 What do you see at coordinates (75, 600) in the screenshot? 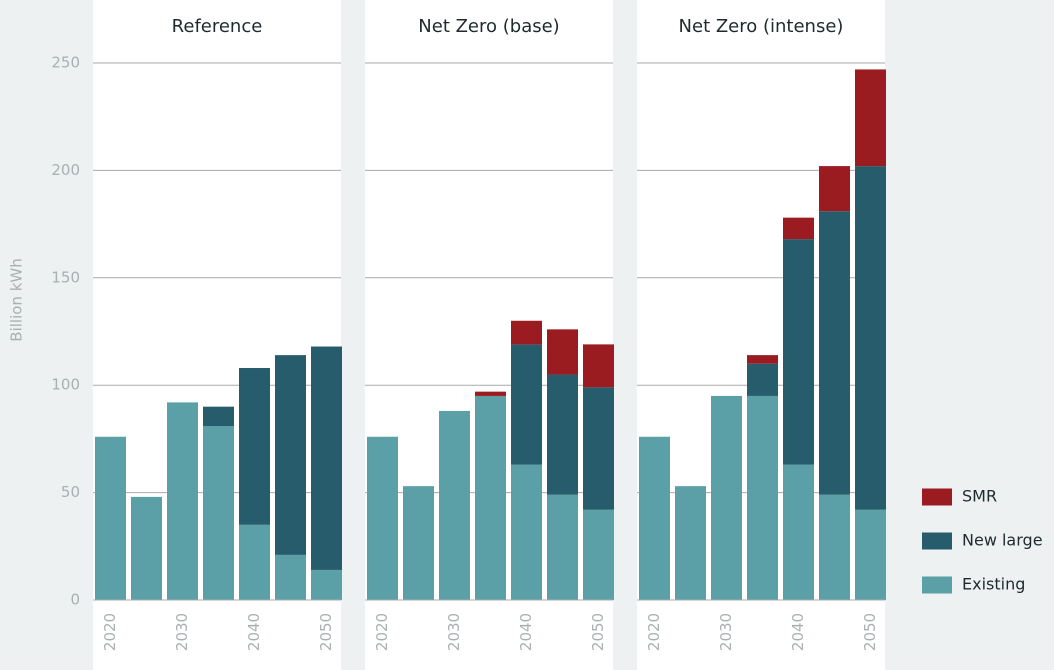
I see `y-tick-label: 0` at bounding box center [75, 600].